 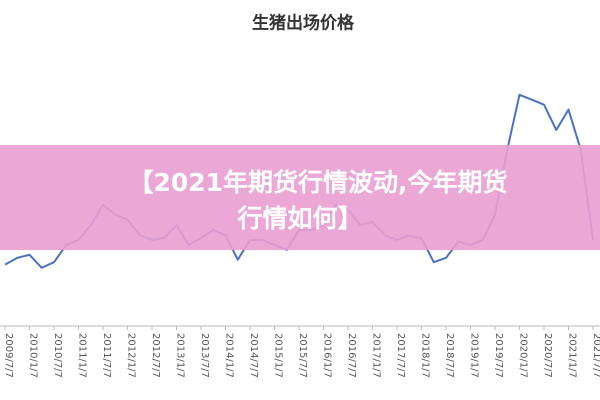 I want to click on x-tick-label: 2019/1/7, so click(x=474, y=355).